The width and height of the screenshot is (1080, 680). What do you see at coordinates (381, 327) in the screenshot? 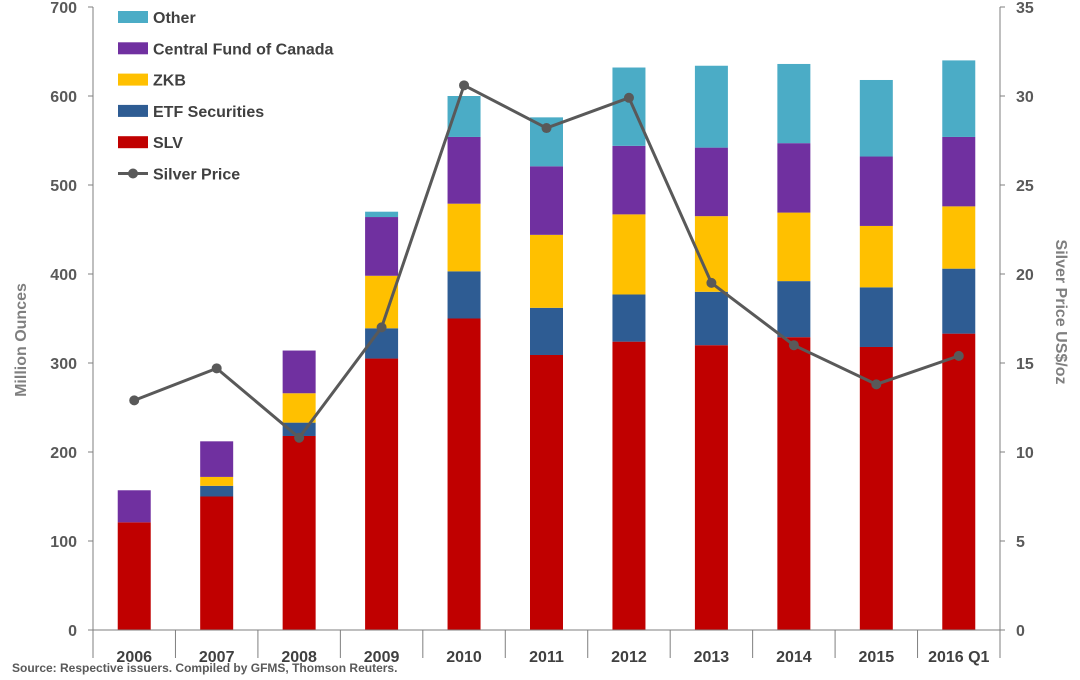
I see `silver-price-point-2009` at bounding box center [381, 327].